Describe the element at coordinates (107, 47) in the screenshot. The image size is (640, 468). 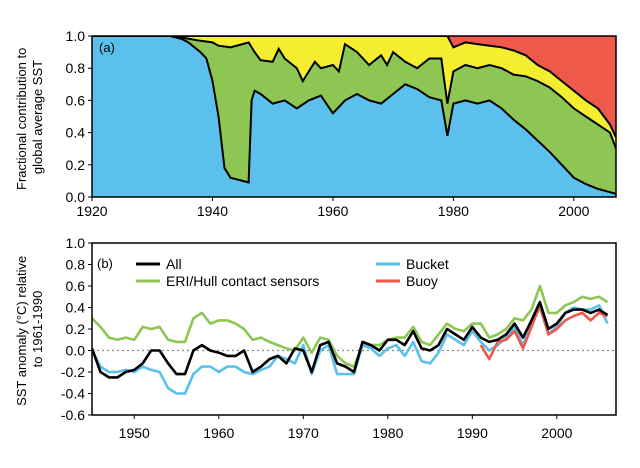
I see `panel-a-label: (a)` at that location.